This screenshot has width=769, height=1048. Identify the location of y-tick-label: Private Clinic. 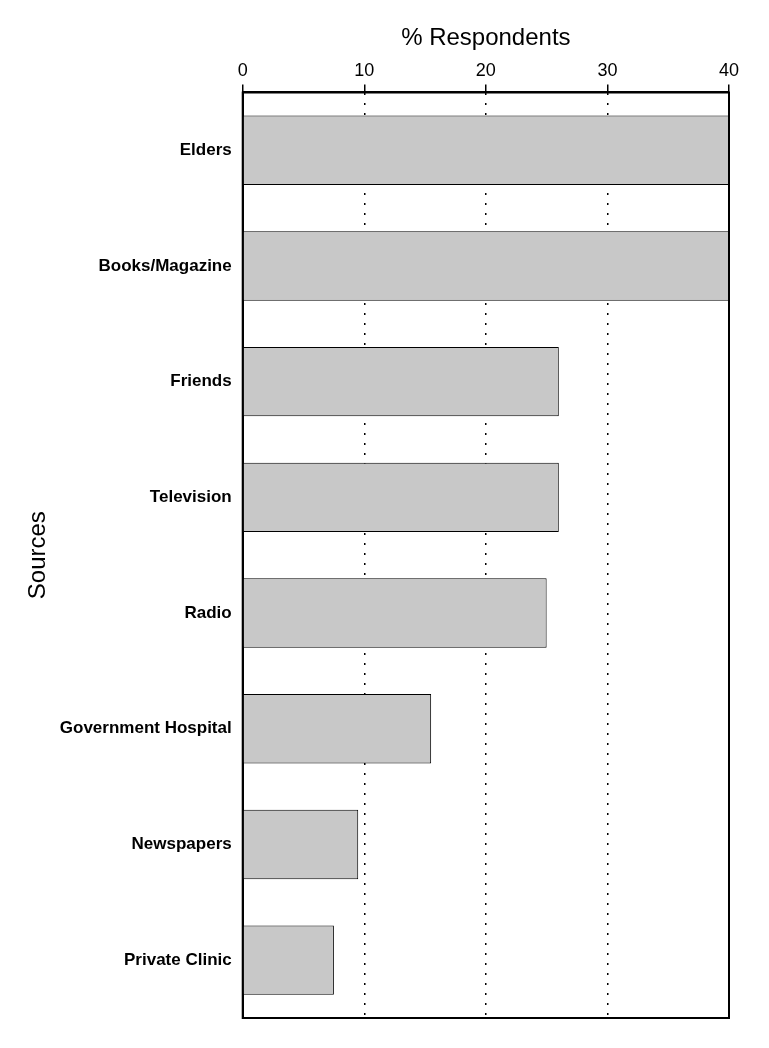
(178, 959).